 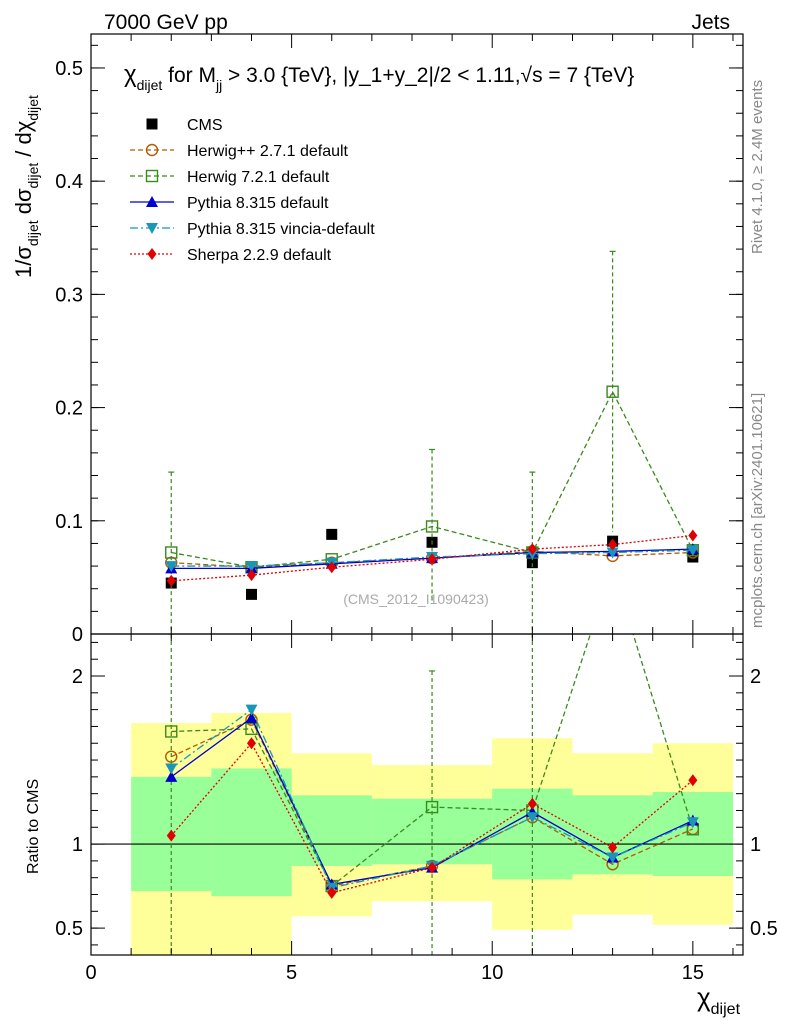 What do you see at coordinates (77, 677) in the screenshot?
I see `ratio-y-tick-label-left: 2` at bounding box center [77, 677].